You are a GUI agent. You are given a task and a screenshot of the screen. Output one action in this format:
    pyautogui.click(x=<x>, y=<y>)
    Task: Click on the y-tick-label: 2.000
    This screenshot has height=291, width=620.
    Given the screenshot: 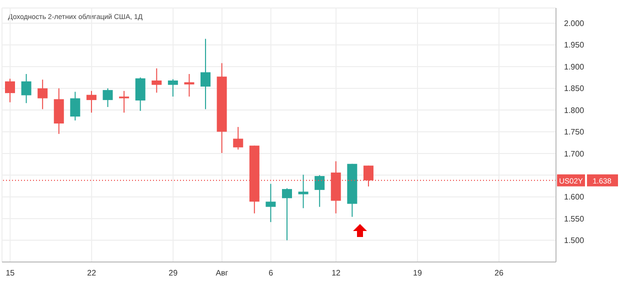 What is the action you would take?
    pyautogui.click(x=574, y=23)
    